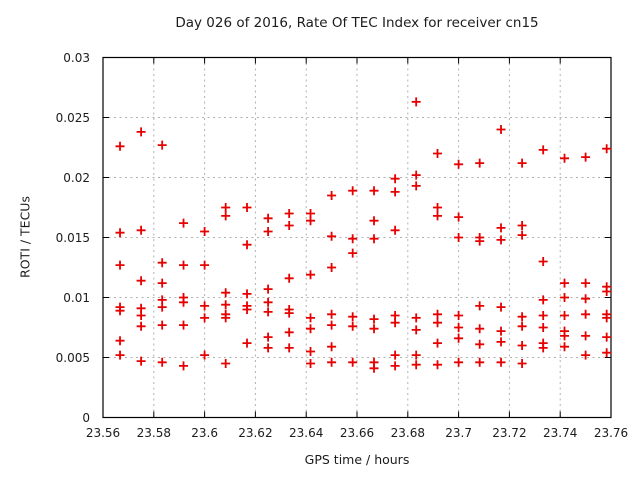 This screenshot has width=640, height=480. I want to click on x-tick-label: 23.68, so click(408, 433).